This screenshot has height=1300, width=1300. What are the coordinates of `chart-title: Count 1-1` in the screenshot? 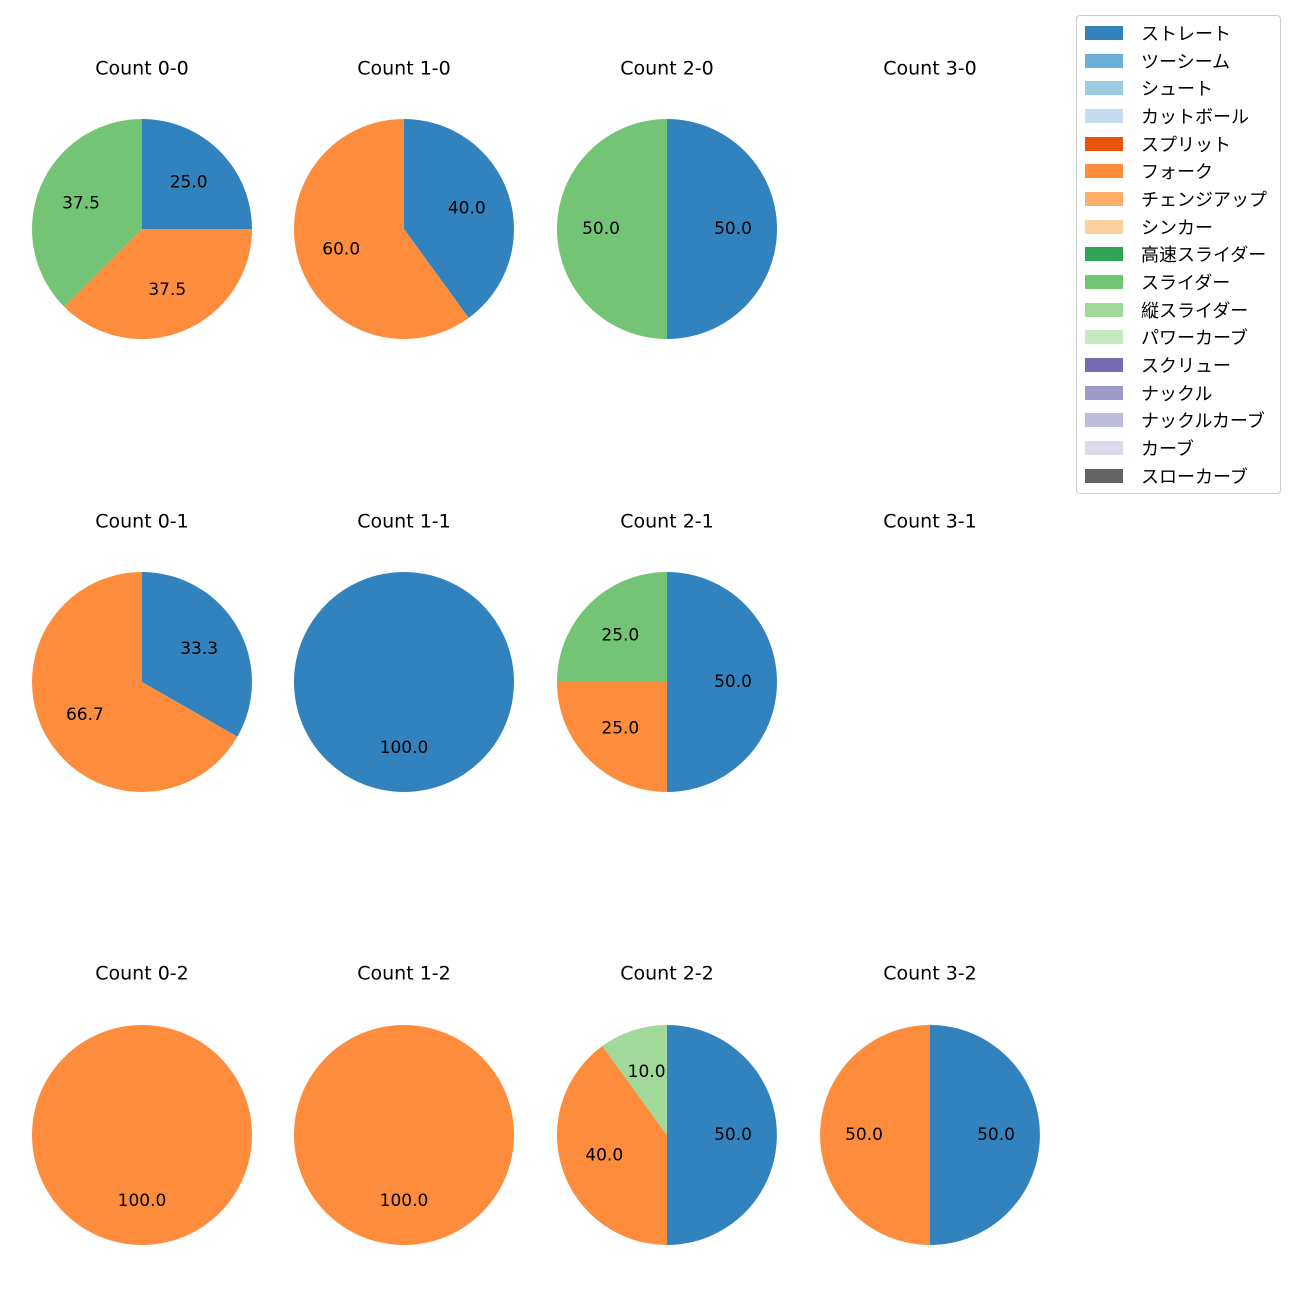 It's located at (404, 522).